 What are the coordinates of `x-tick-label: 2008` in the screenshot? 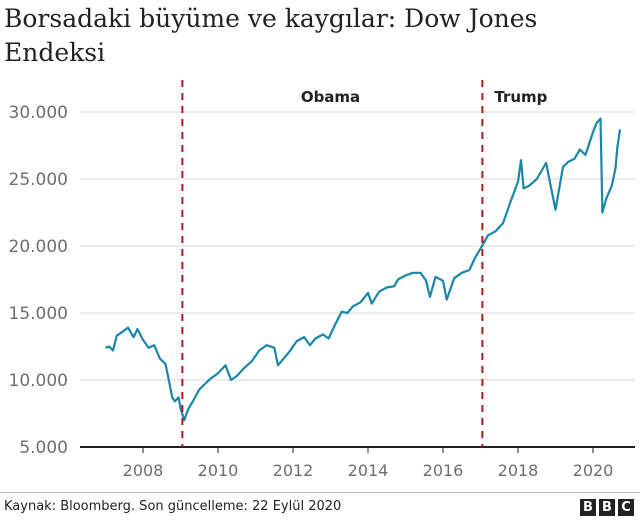 It's located at (143, 470).